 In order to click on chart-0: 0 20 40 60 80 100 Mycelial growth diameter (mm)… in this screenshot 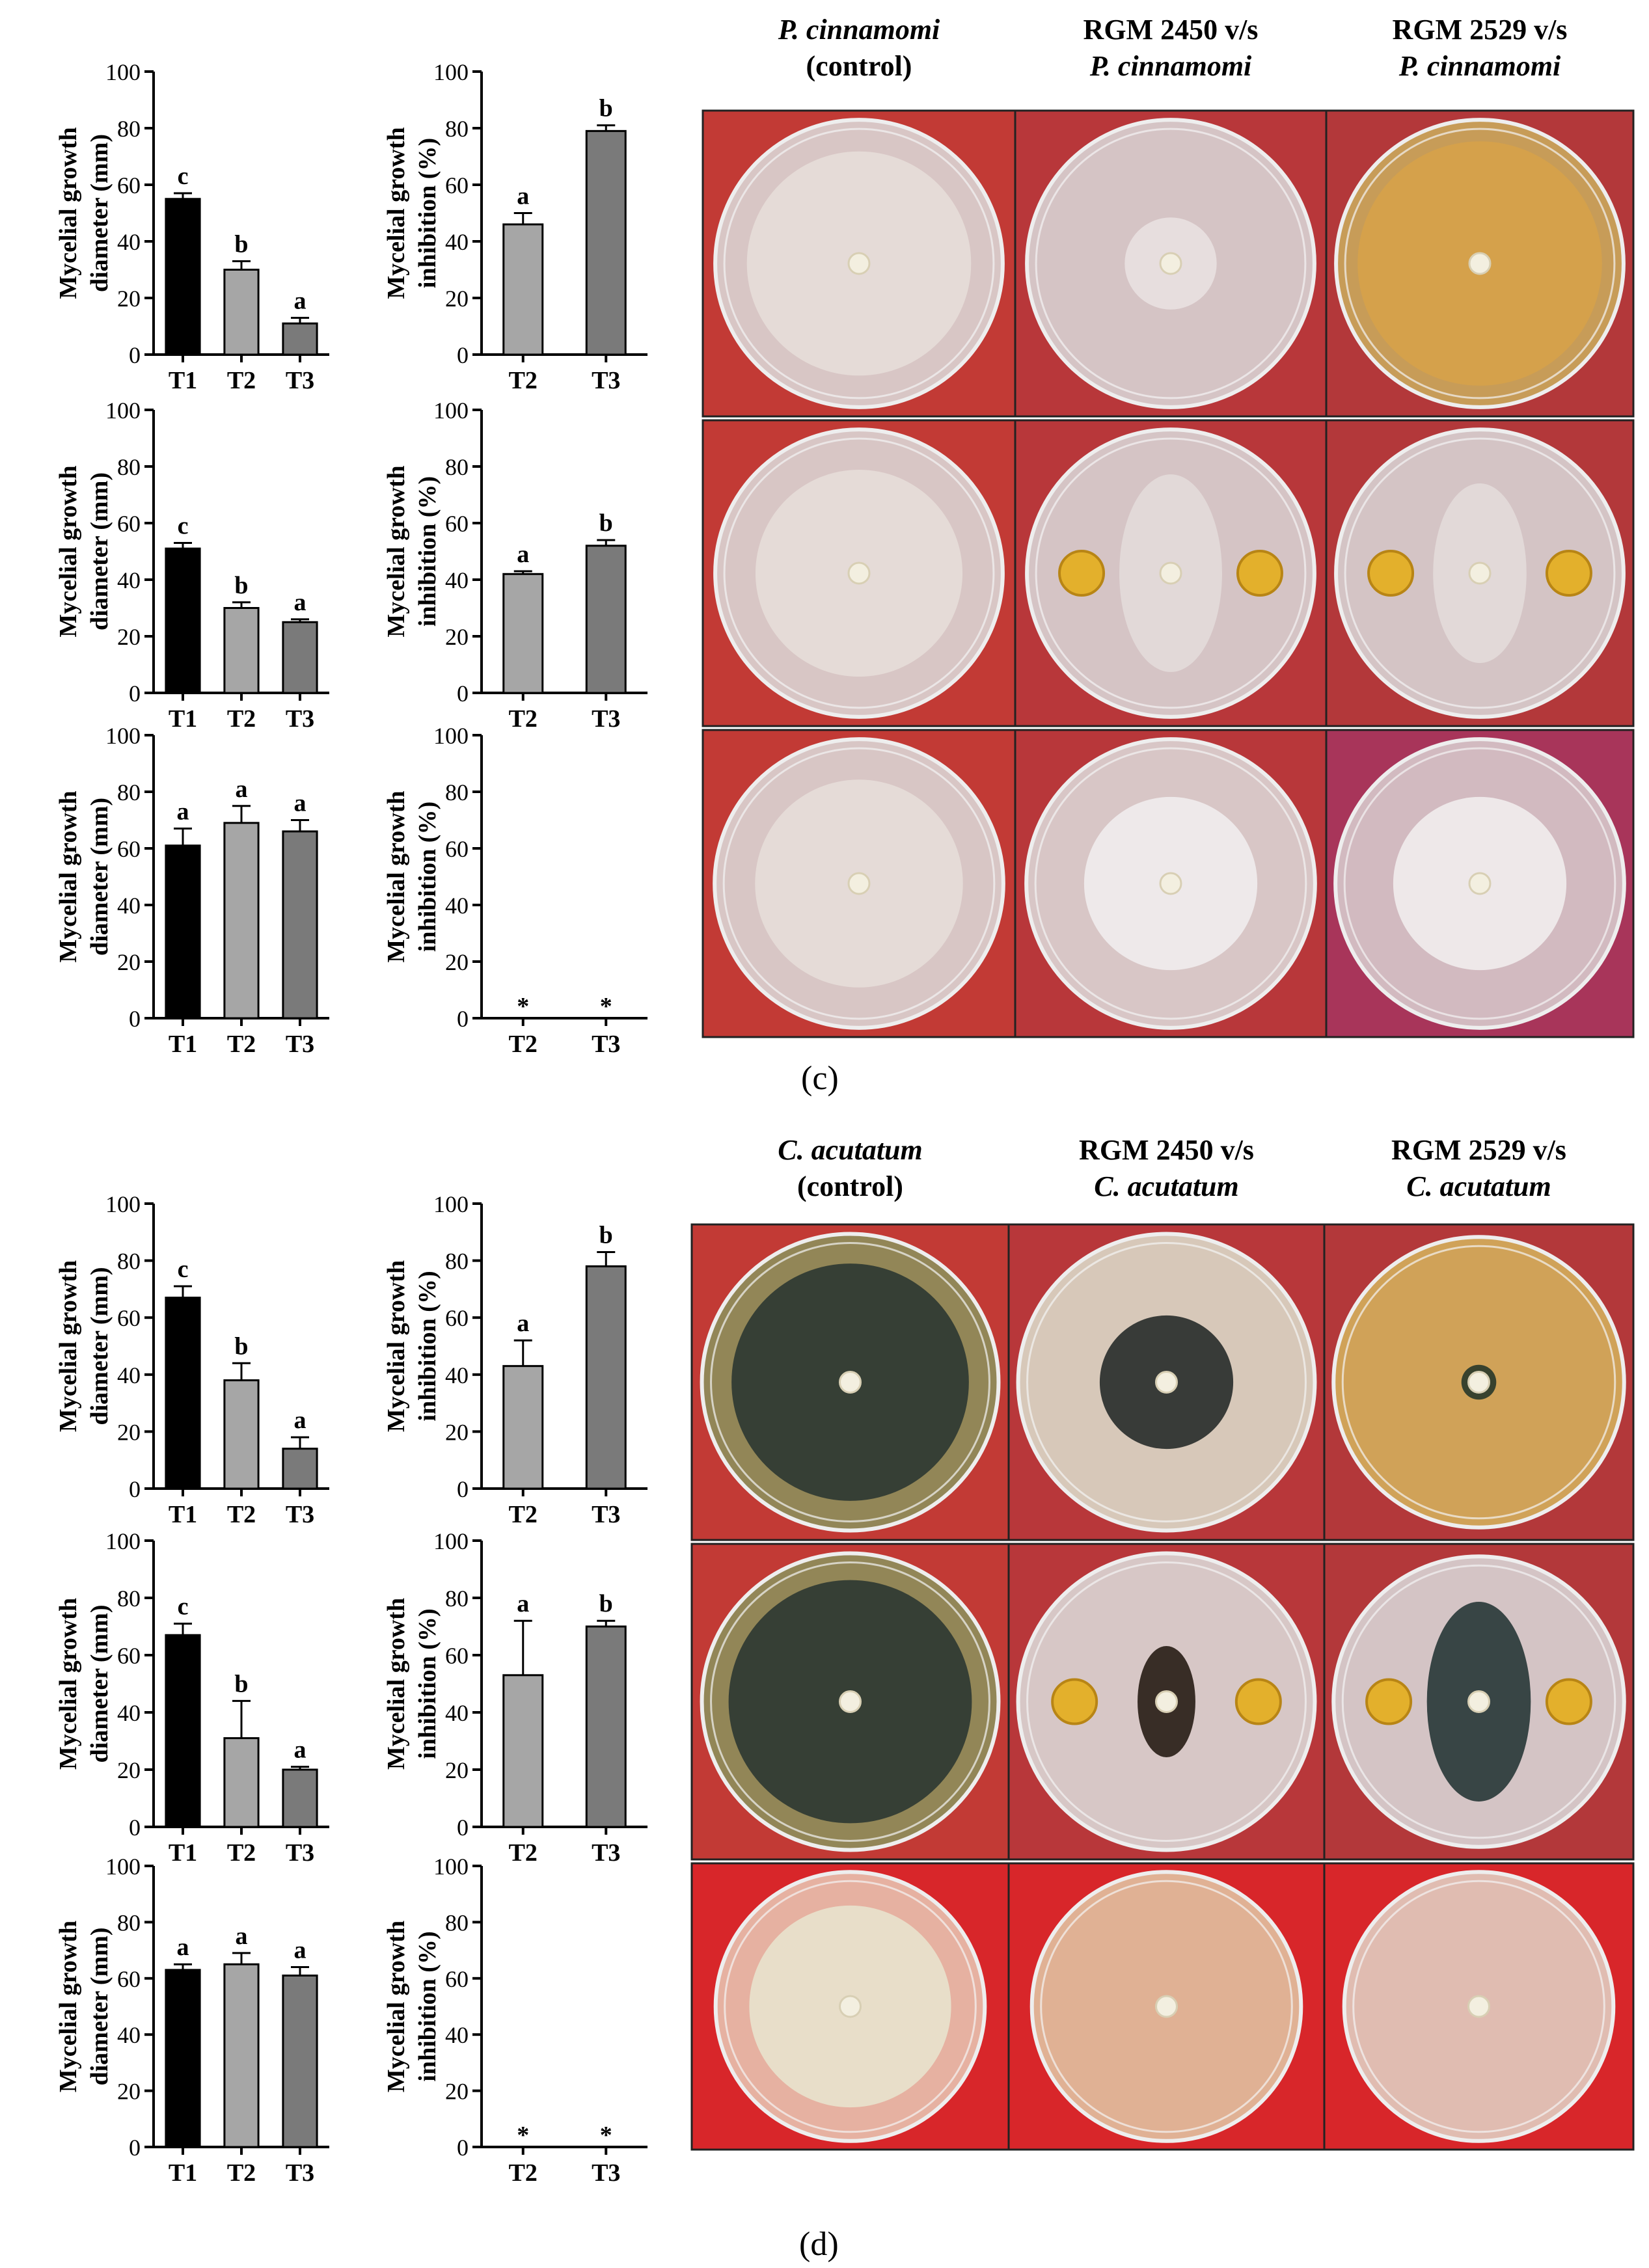, I will do `click(192, 226)`.